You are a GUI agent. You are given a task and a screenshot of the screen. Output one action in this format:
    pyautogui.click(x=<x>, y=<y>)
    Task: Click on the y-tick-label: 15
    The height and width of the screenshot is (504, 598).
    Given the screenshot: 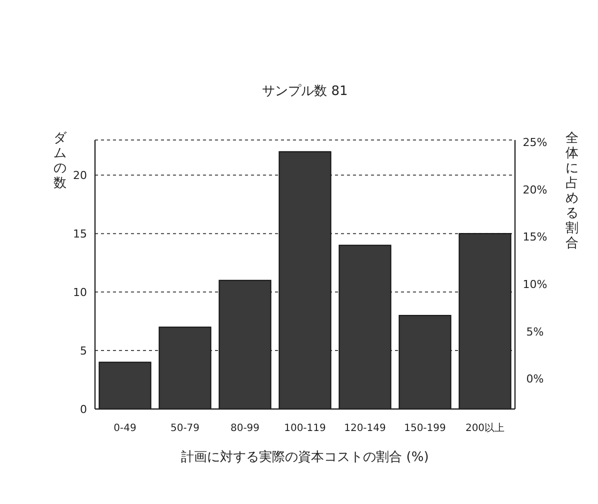 What is the action you would take?
    pyautogui.click(x=80, y=234)
    